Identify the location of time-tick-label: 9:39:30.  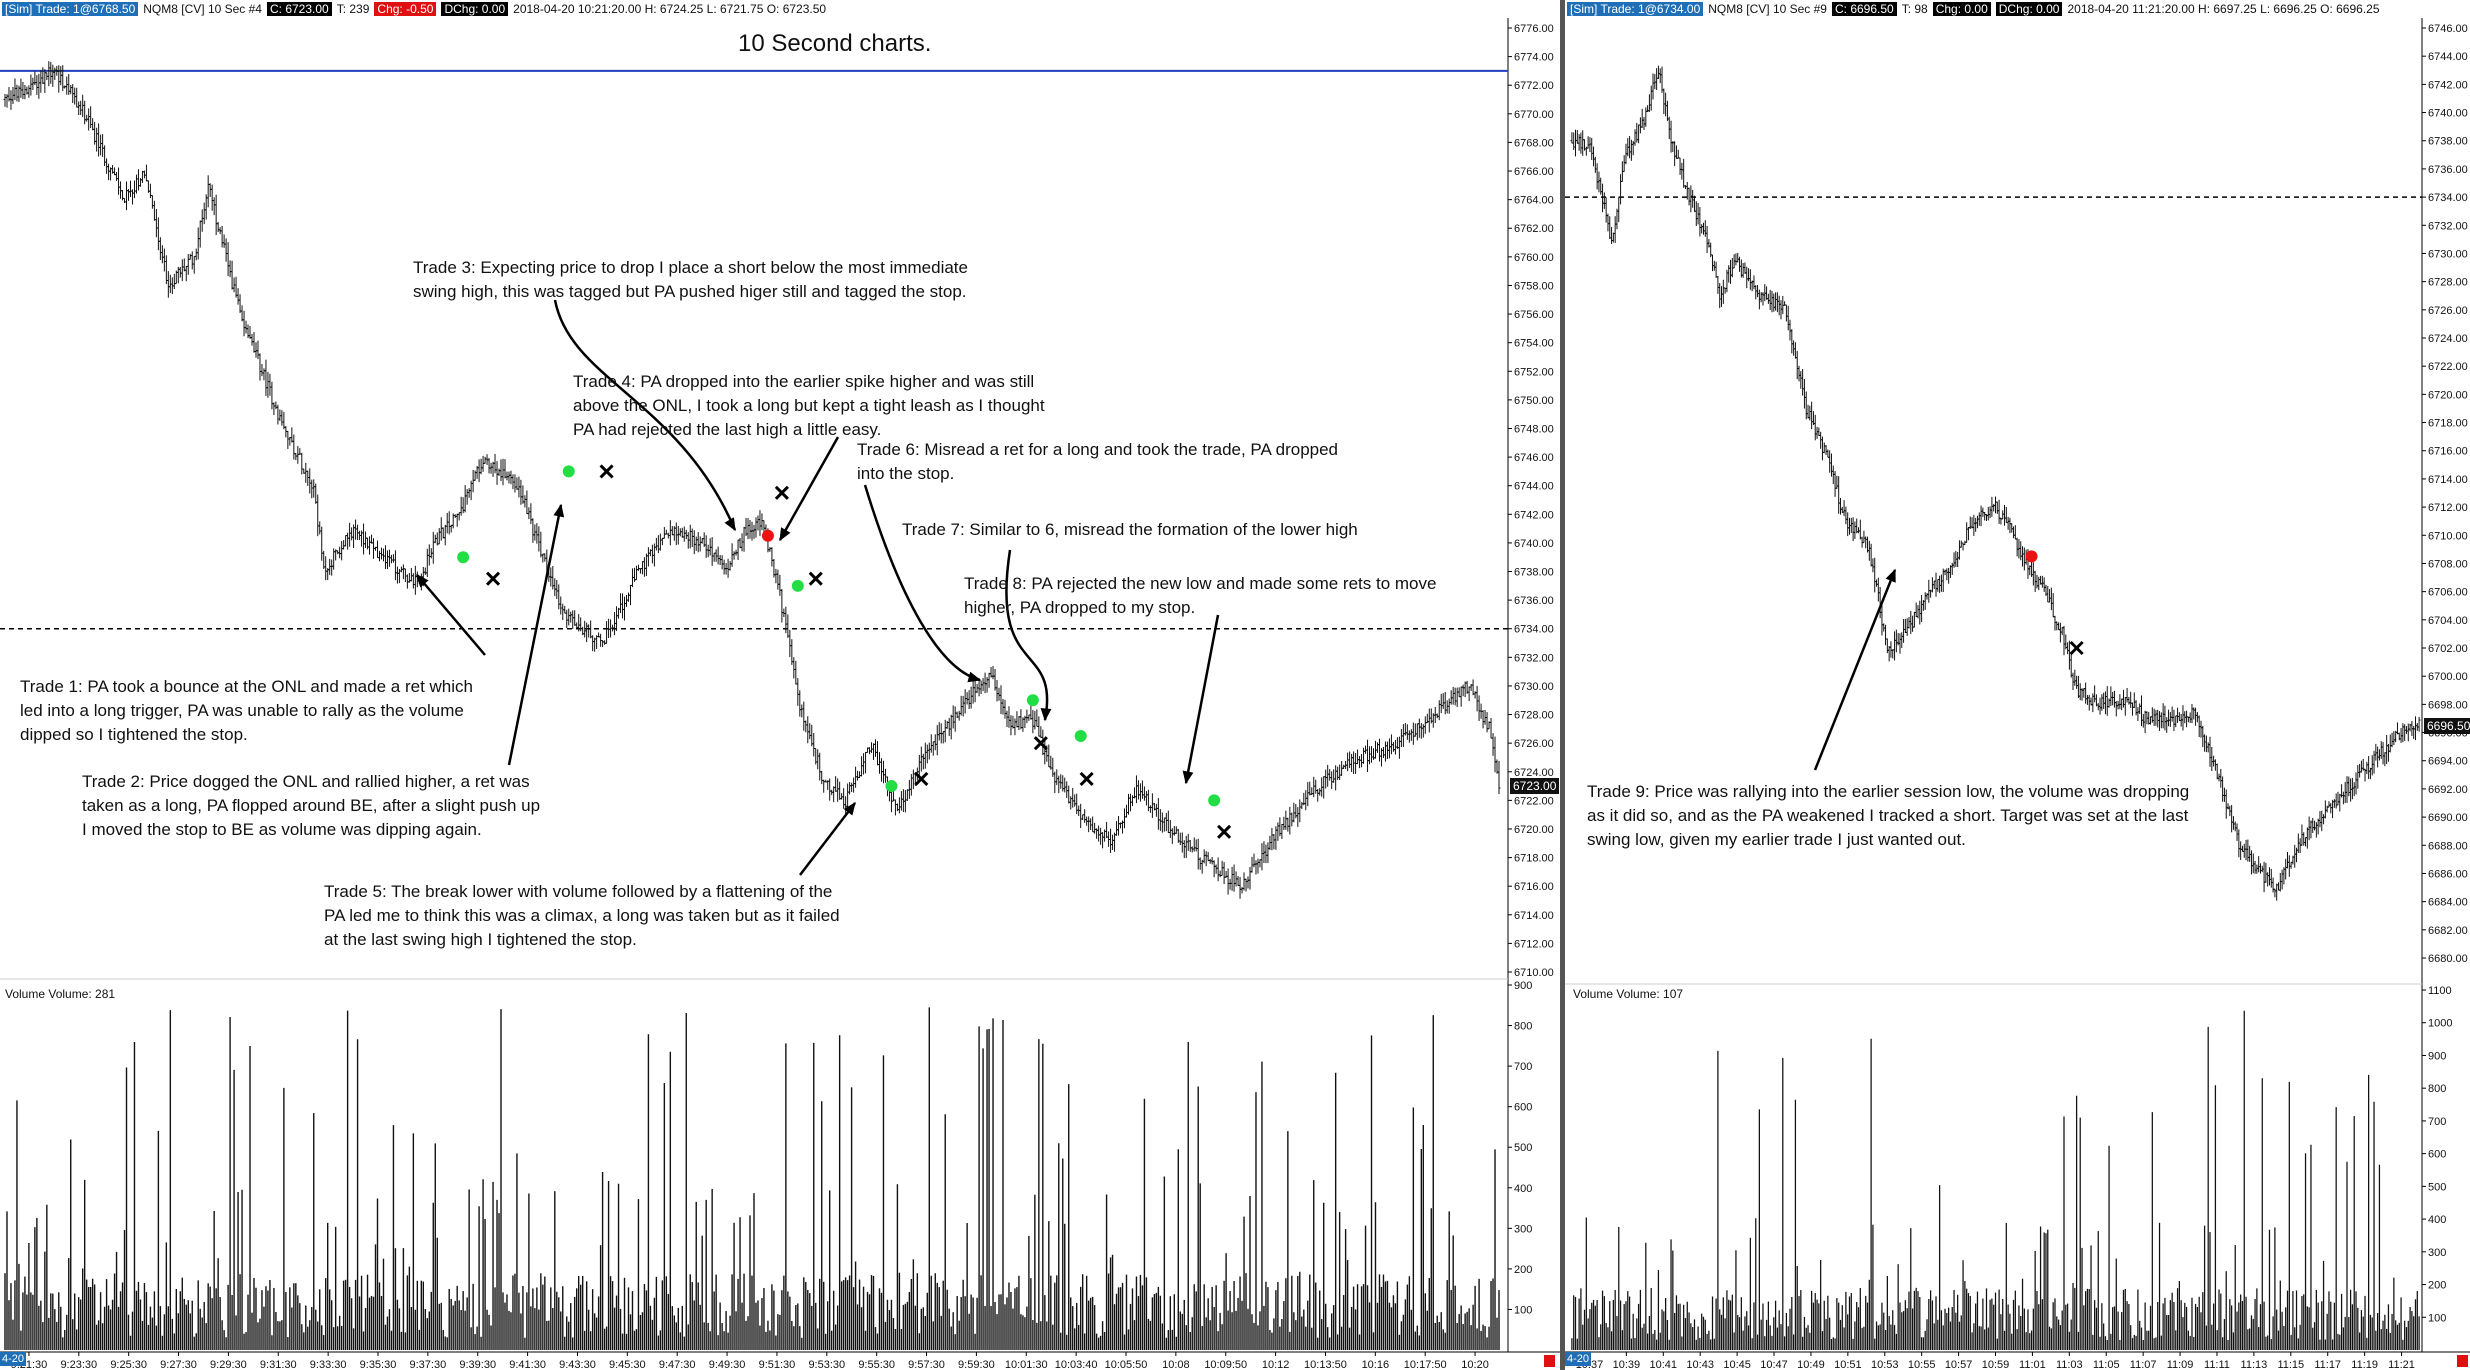
(477, 1364).